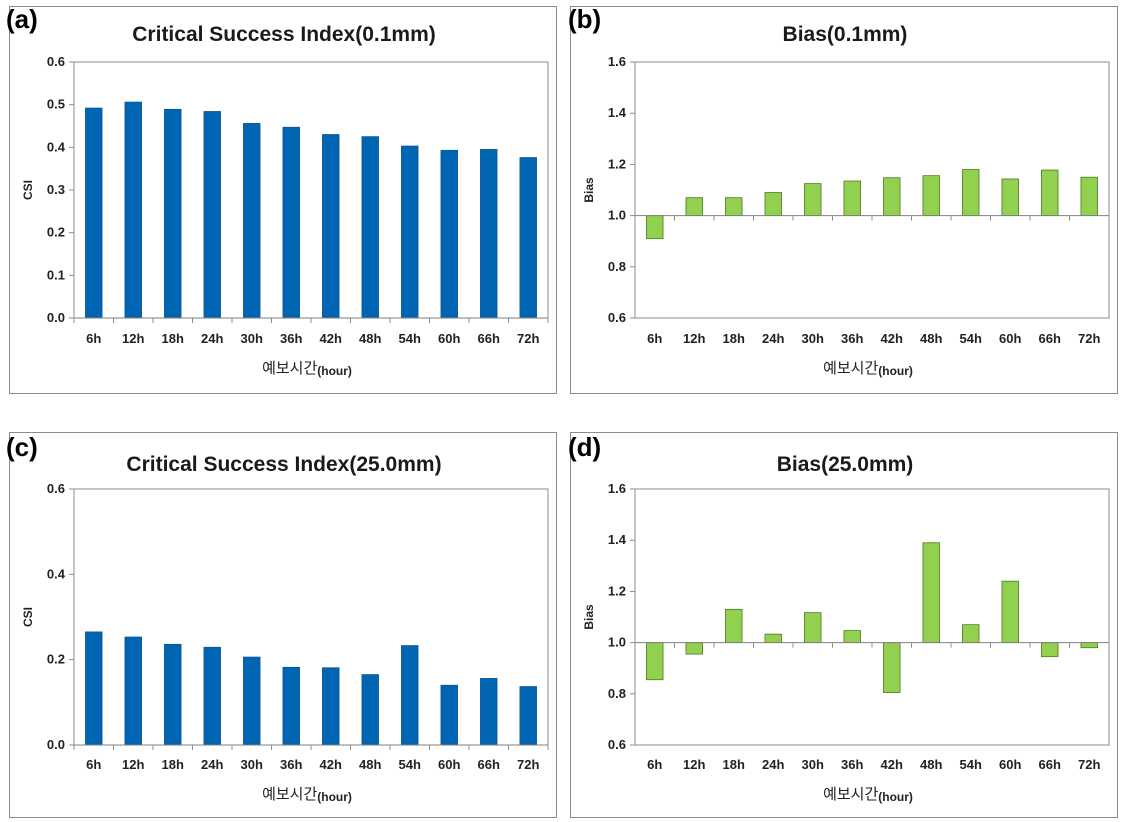 This screenshot has height=822, width=1125. What do you see at coordinates (617, 693) in the screenshot?
I see `y-tick-label: 0.8` at bounding box center [617, 693].